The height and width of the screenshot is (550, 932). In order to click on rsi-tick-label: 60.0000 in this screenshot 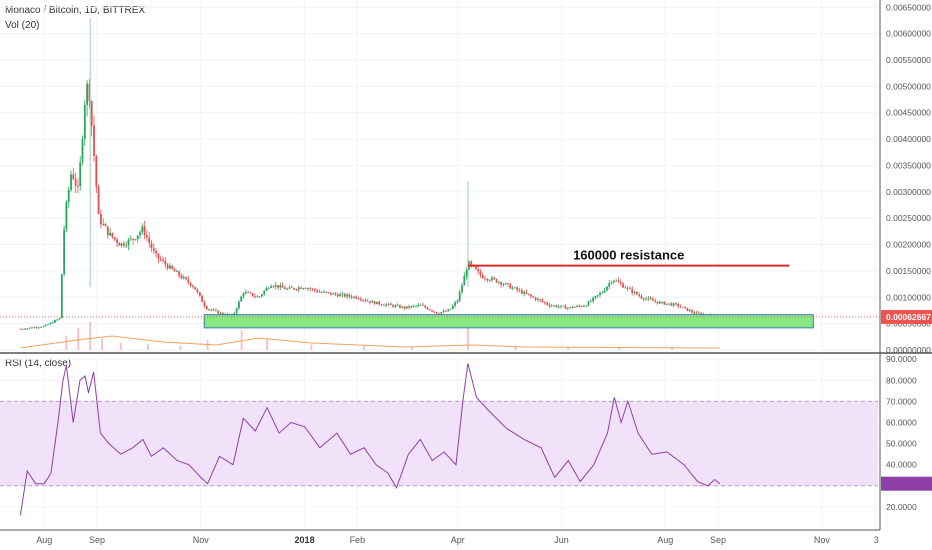, I will do `click(901, 423)`.